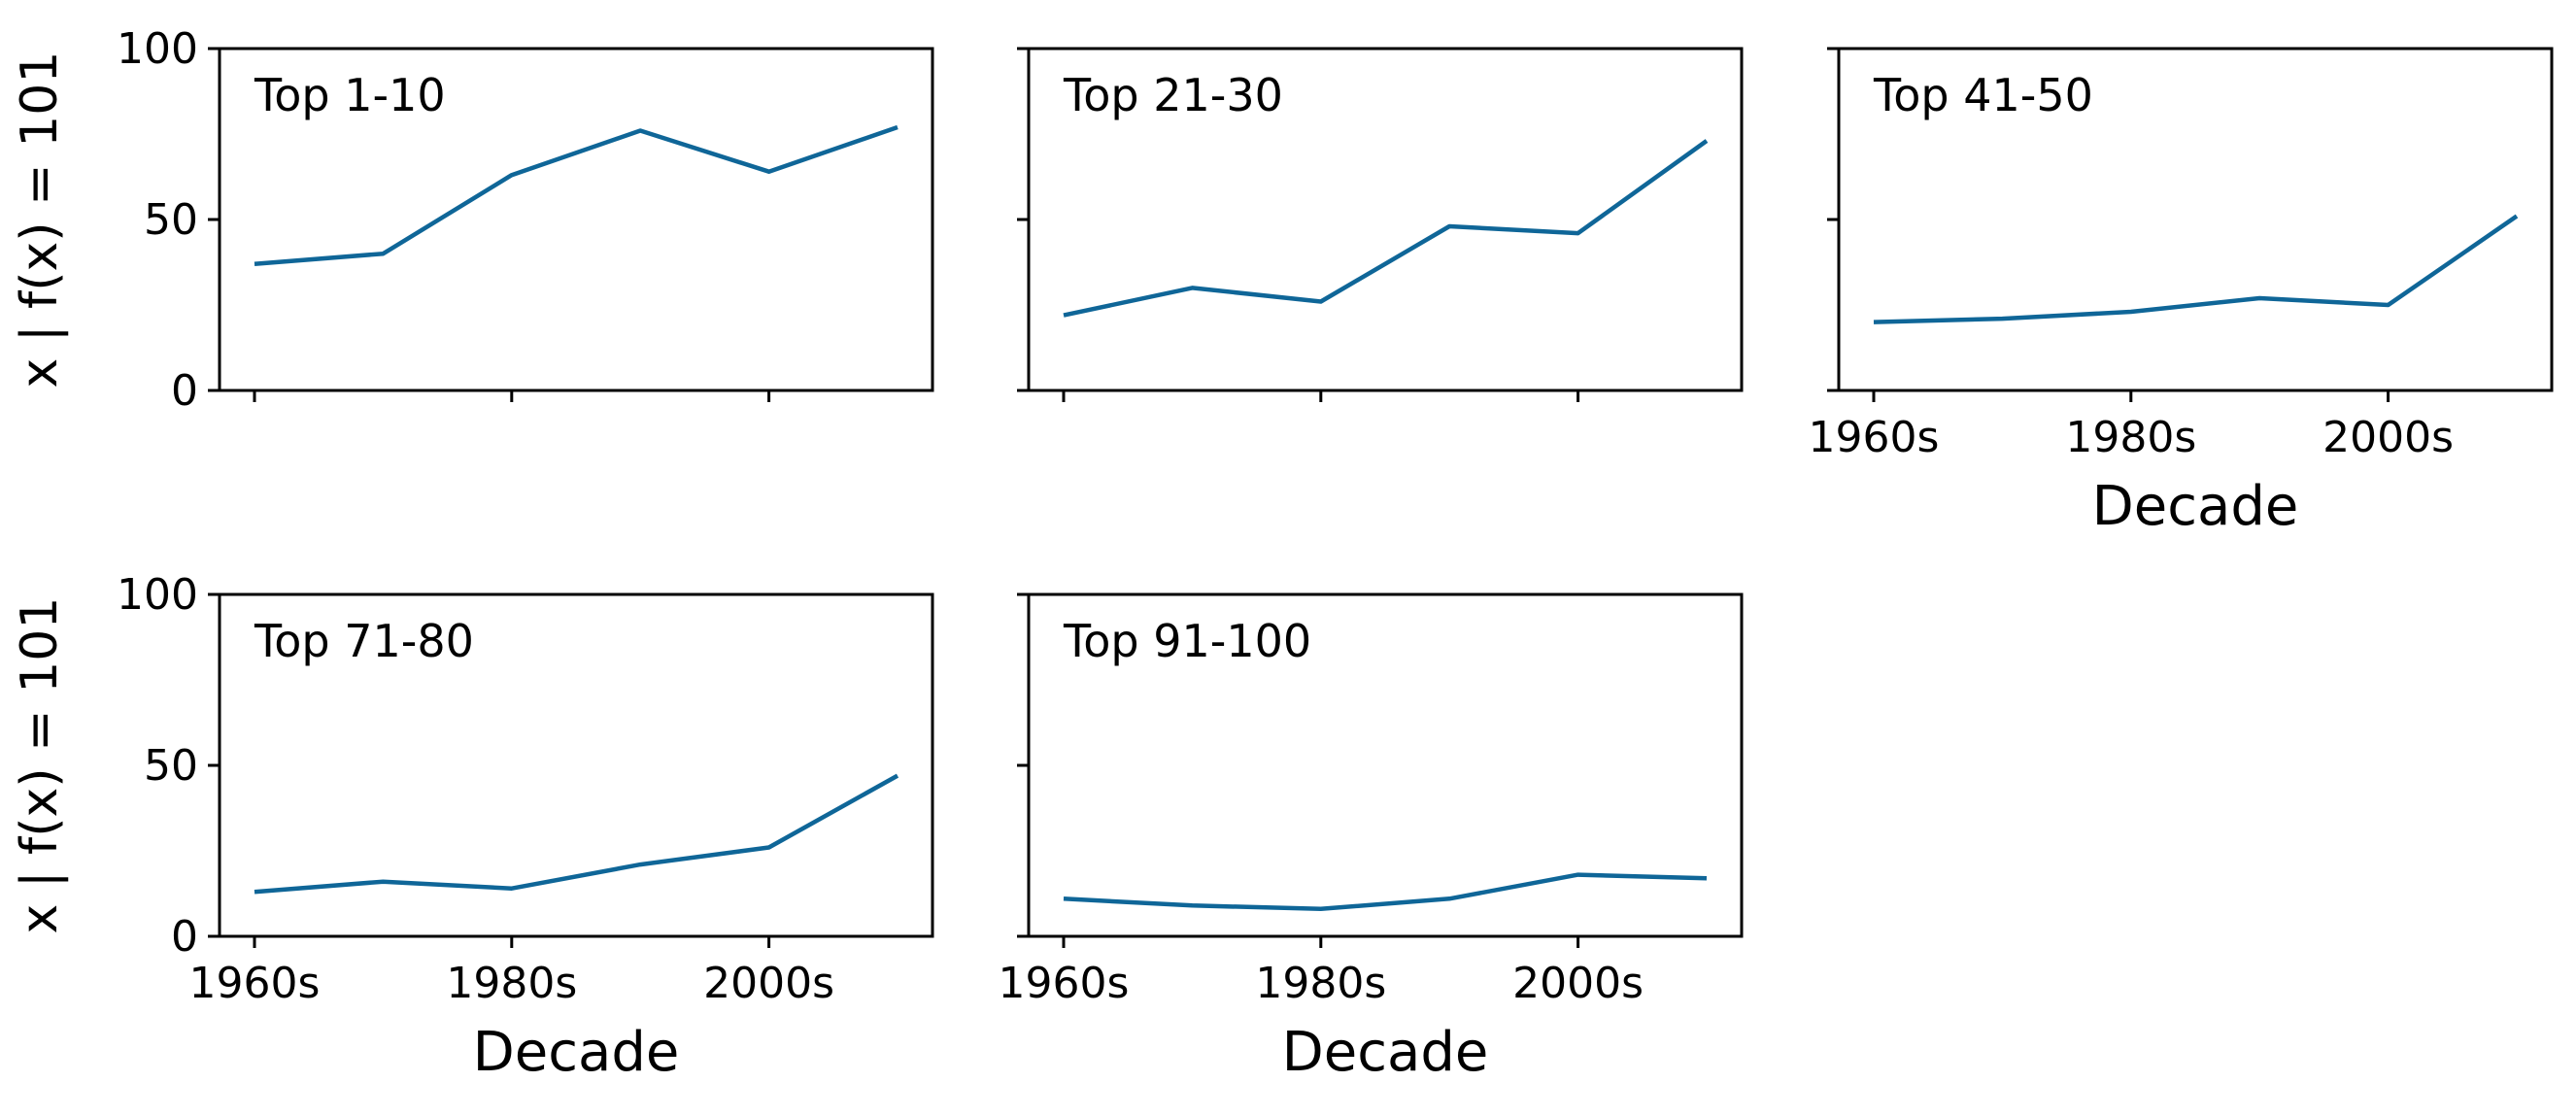  What do you see at coordinates (184, 937) in the screenshot?
I see `panel-4-ytick-label-0: 0` at bounding box center [184, 937].